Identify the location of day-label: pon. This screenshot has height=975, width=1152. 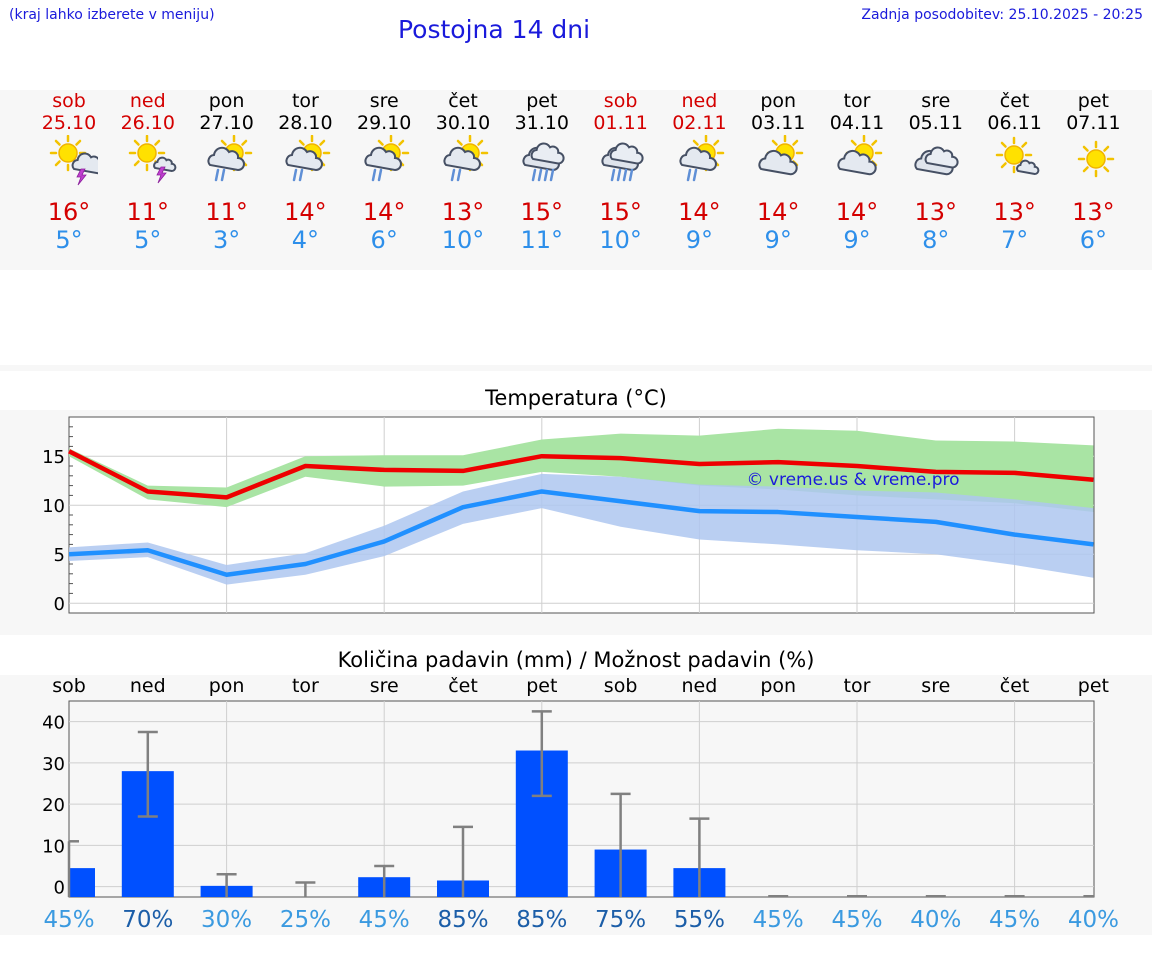
(227, 686).